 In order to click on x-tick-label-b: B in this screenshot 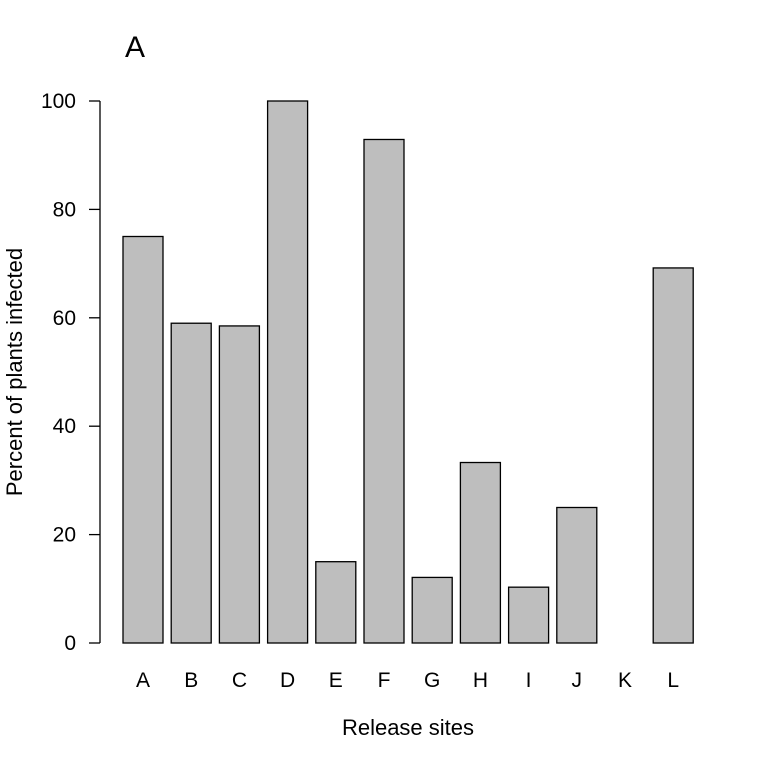, I will do `click(191, 680)`.